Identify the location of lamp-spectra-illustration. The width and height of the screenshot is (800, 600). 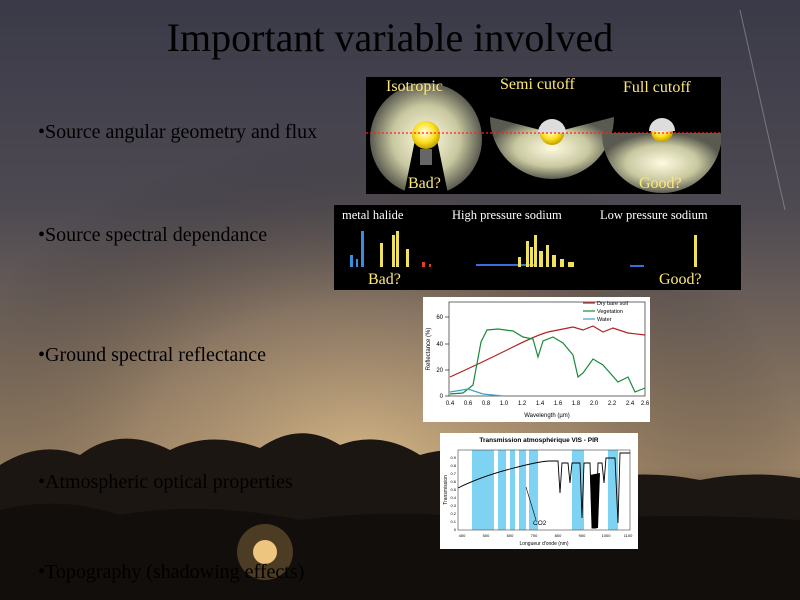
(523, 249).